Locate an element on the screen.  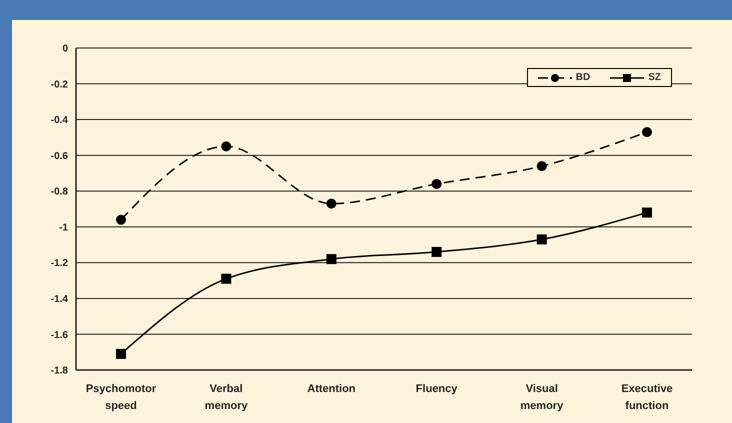
y-tick-label: -0.4 is located at coordinates (59, 120).